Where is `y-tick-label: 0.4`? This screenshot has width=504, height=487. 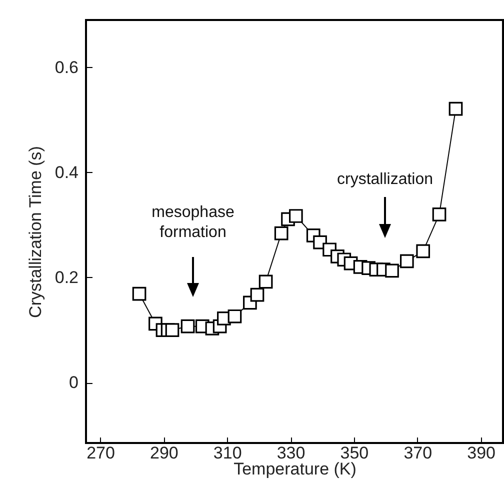 y-tick-label: 0.4 is located at coordinates (66, 172).